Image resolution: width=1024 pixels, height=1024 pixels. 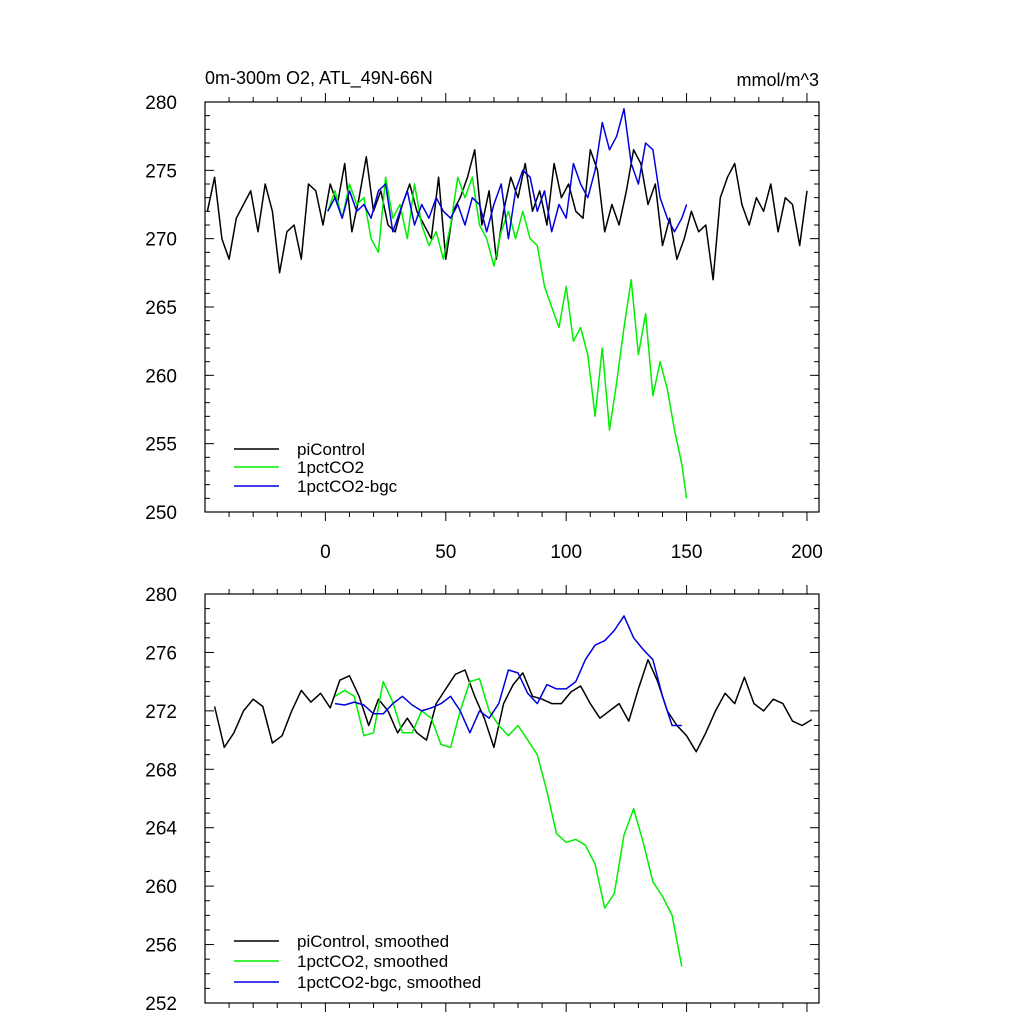 I want to click on top-x-tick-label: 100, so click(x=566, y=552).